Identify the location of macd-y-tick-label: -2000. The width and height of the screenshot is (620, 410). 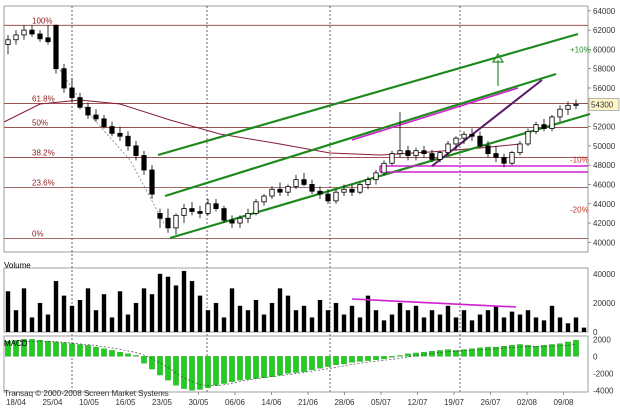
(603, 373).